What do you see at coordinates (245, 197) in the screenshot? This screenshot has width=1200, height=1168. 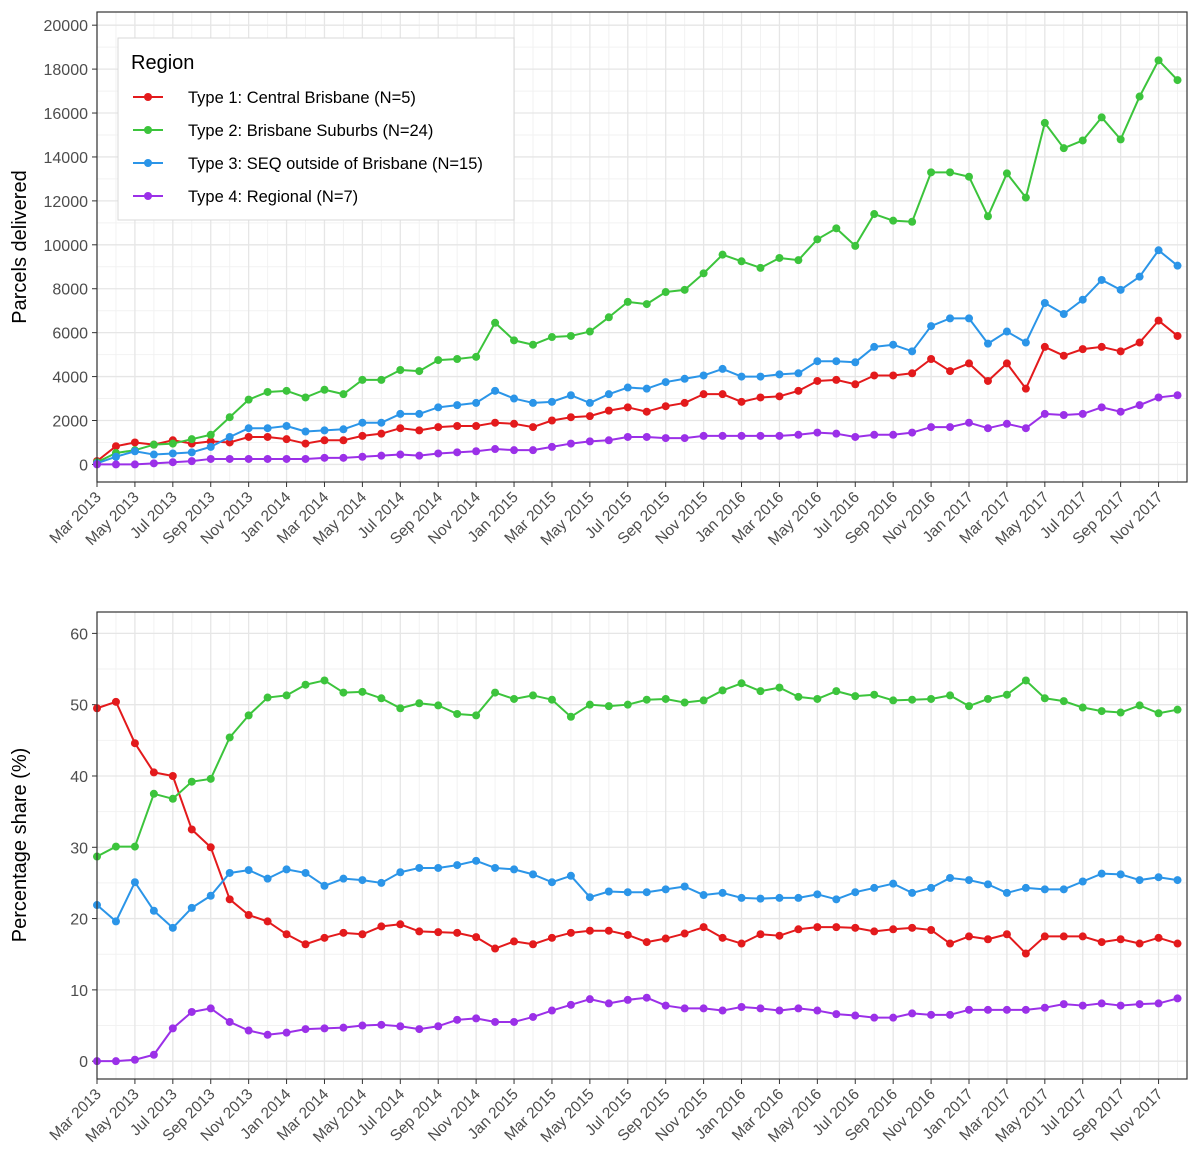 I see `legend-entry-4: Type 4: Regional (N=7)` at bounding box center [245, 197].